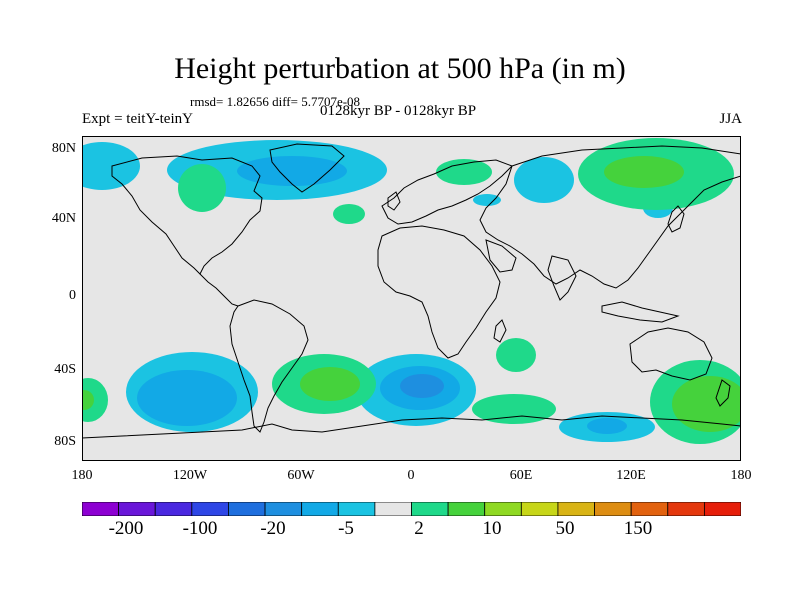  I want to click on coast-africa, so click(439, 292).